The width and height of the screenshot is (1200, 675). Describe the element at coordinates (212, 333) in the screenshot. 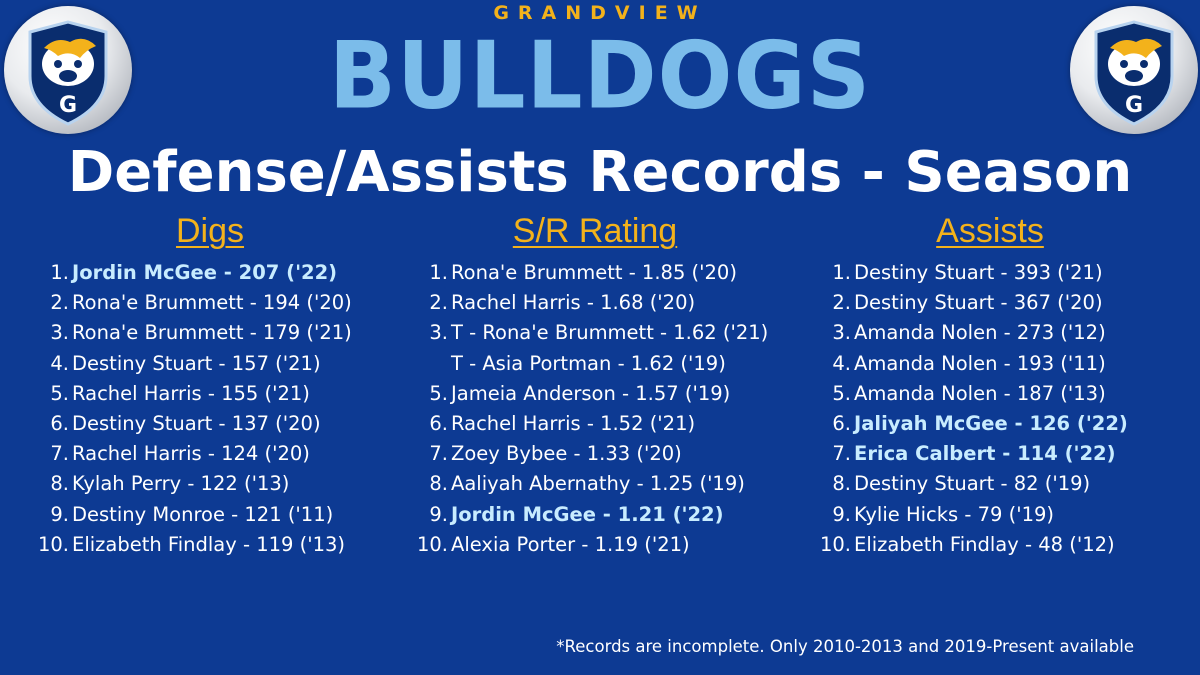

I see `record-text: Rona'e Brummett - 179 ('21)` at that location.